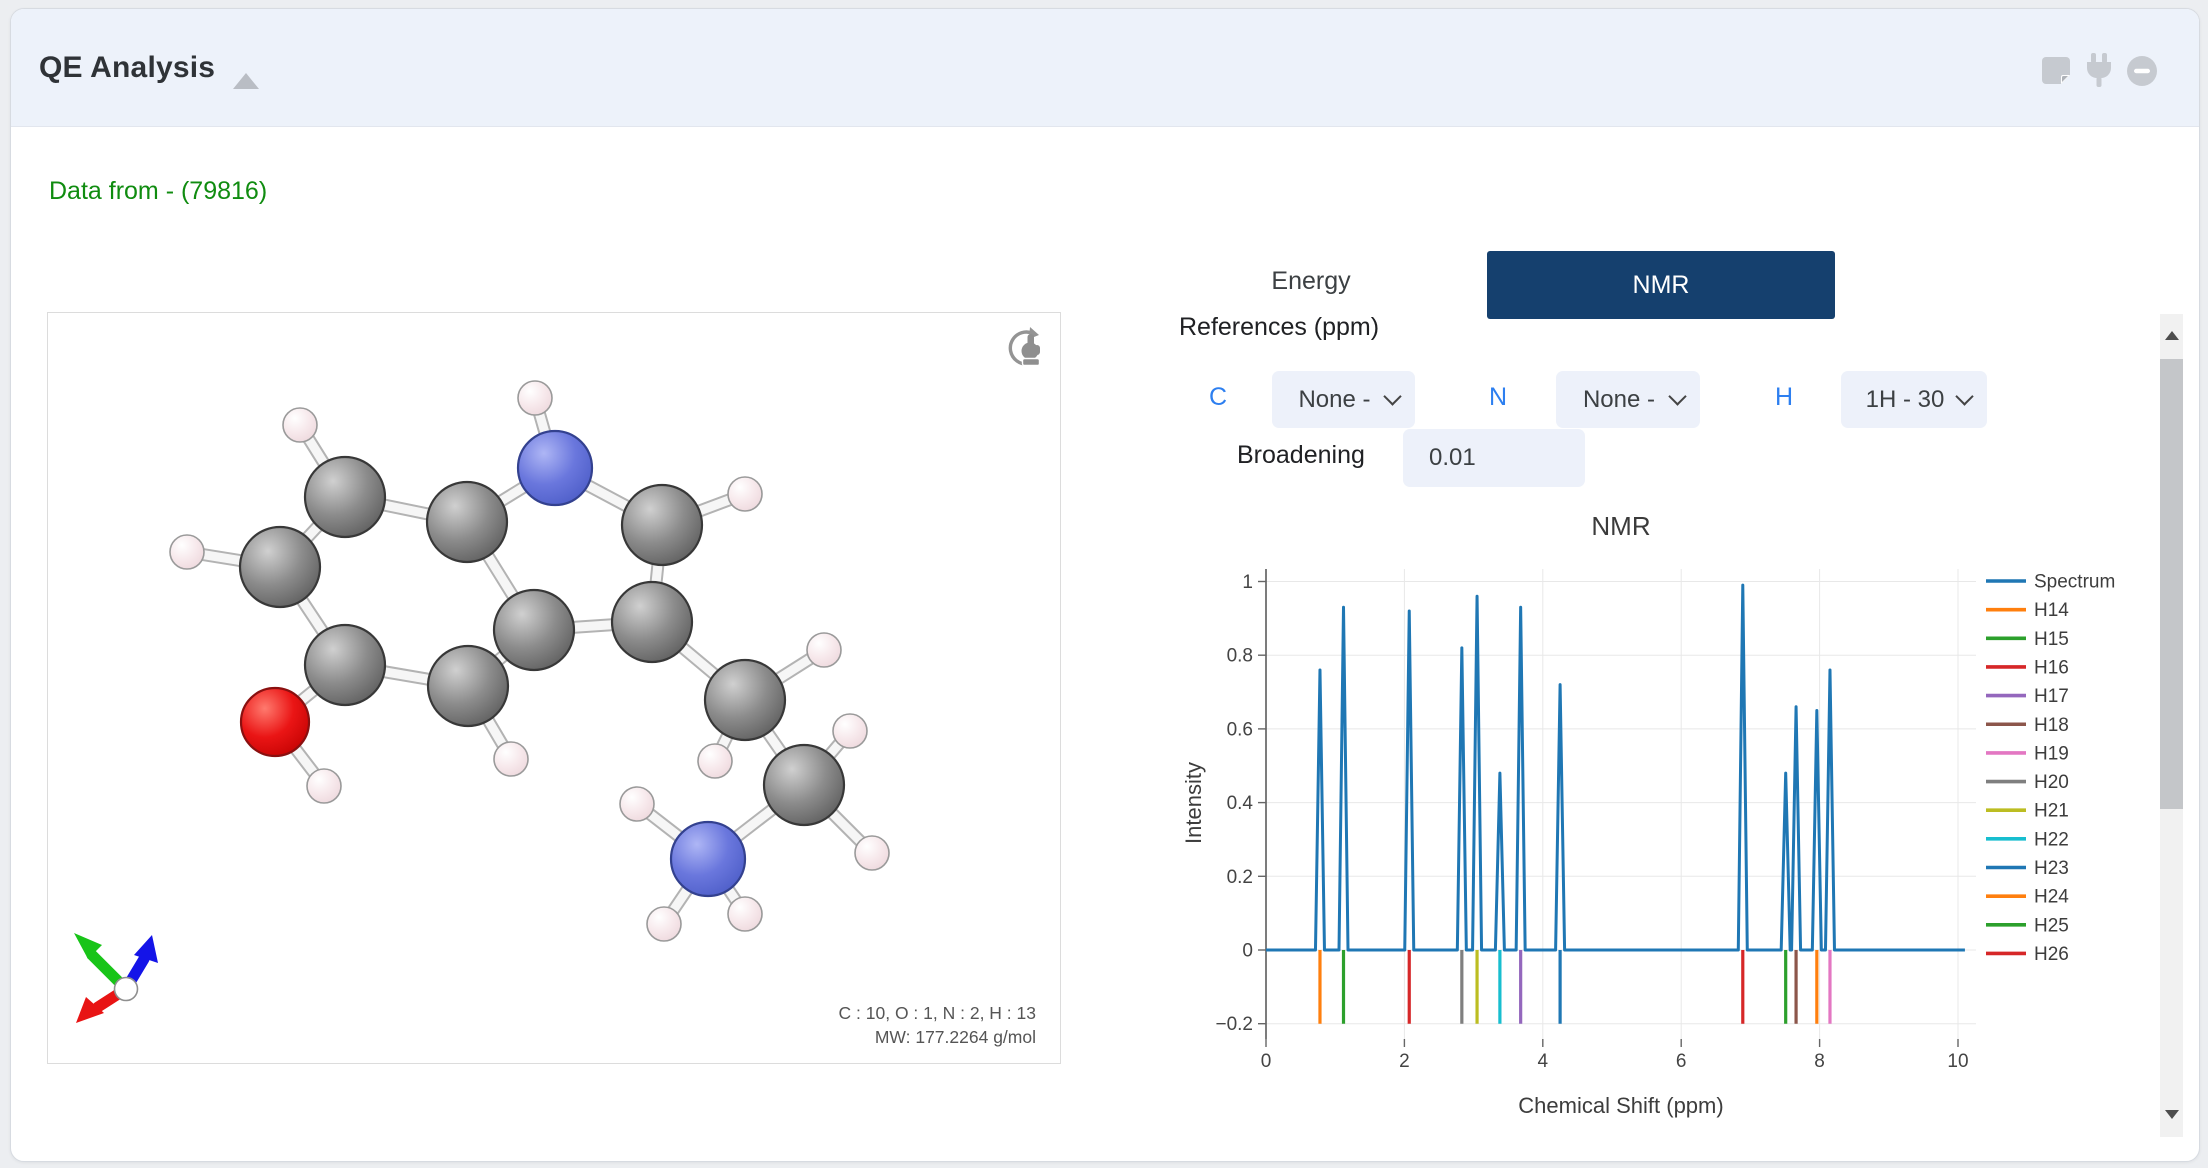  What do you see at coordinates (1784, 397) in the screenshot?
I see `hydrogen-label: H` at bounding box center [1784, 397].